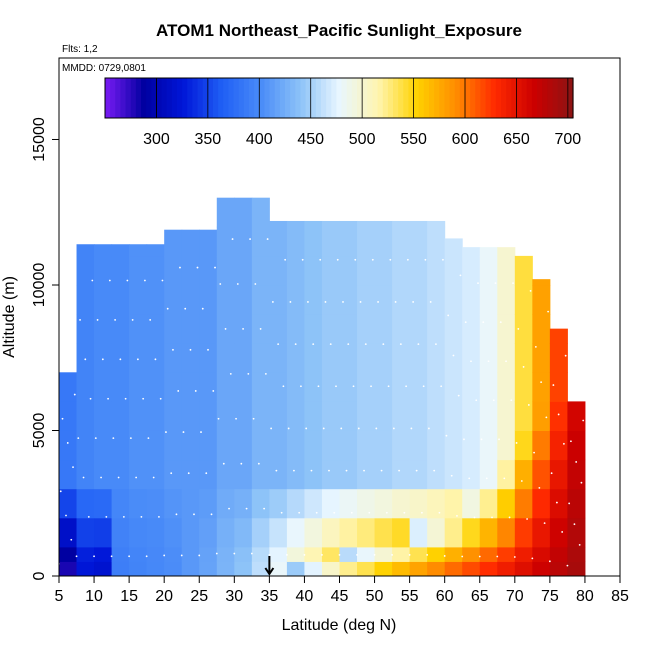 This screenshot has width=650, height=650. I want to click on y-axis: 0 5000 10000 15000, so click(45, 348).